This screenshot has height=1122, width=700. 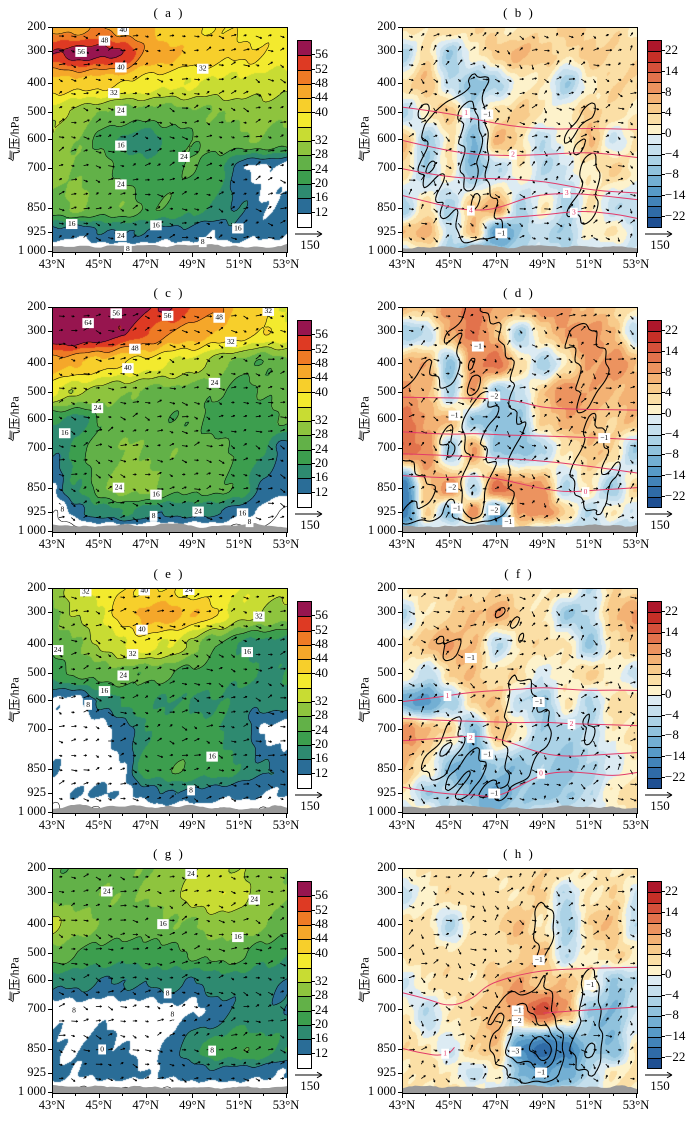 What do you see at coordinates (520, 701) in the screenshot?
I see `panel-f-plot-canvas` at bounding box center [520, 701].